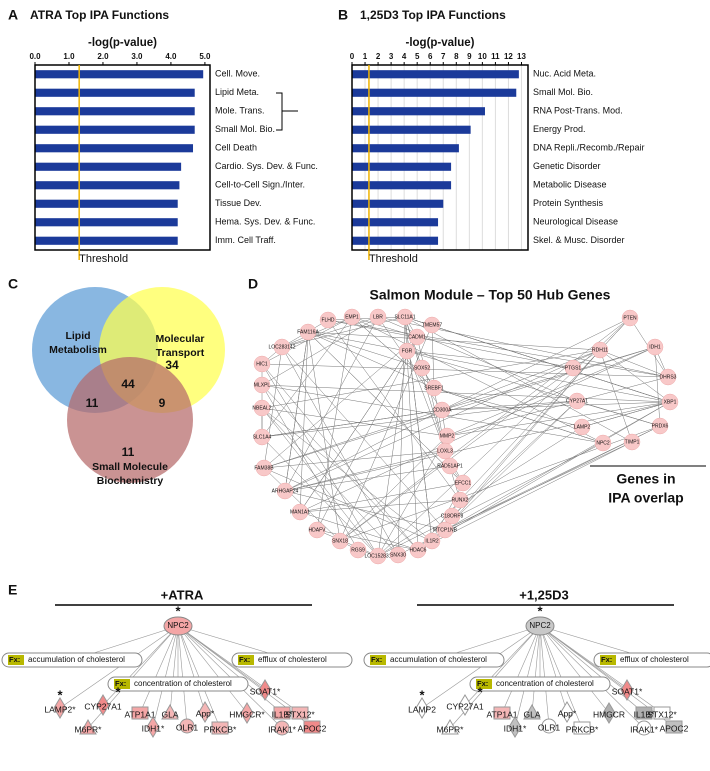  I want to click on network-node-label: FAM116A, so click(308, 332).